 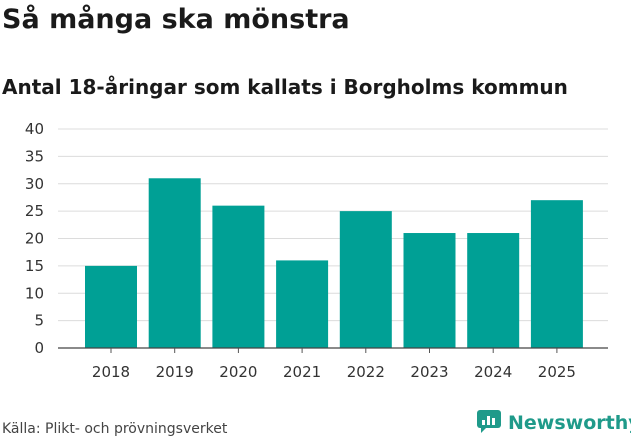 I want to click on y-tick-label: 35, so click(x=34, y=156).